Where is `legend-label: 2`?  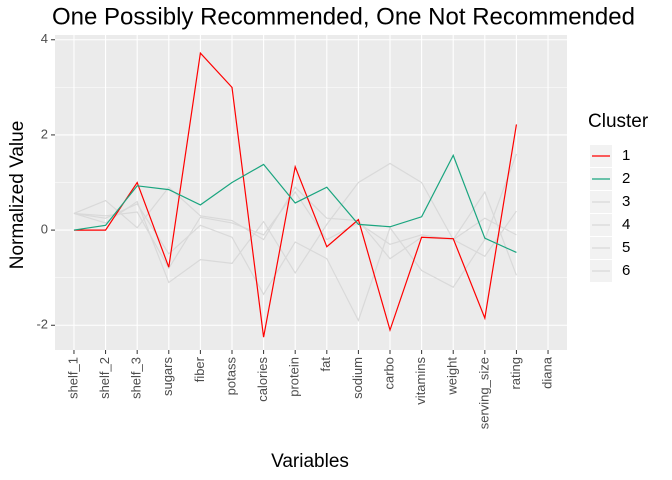
legend-label: 2 is located at coordinates (626, 178).